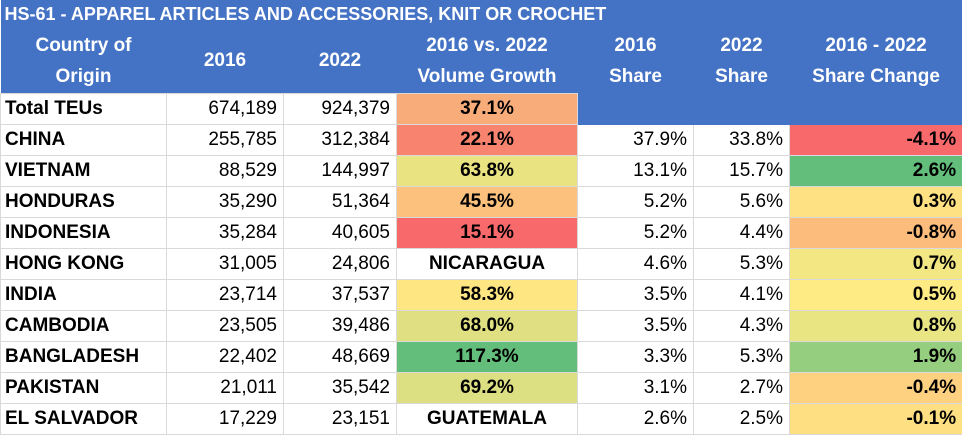 The image size is (962, 438). What do you see at coordinates (340, 232) in the screenshot?
I see `value-2022-cell: 40,605` at bounding box center [340, 232].